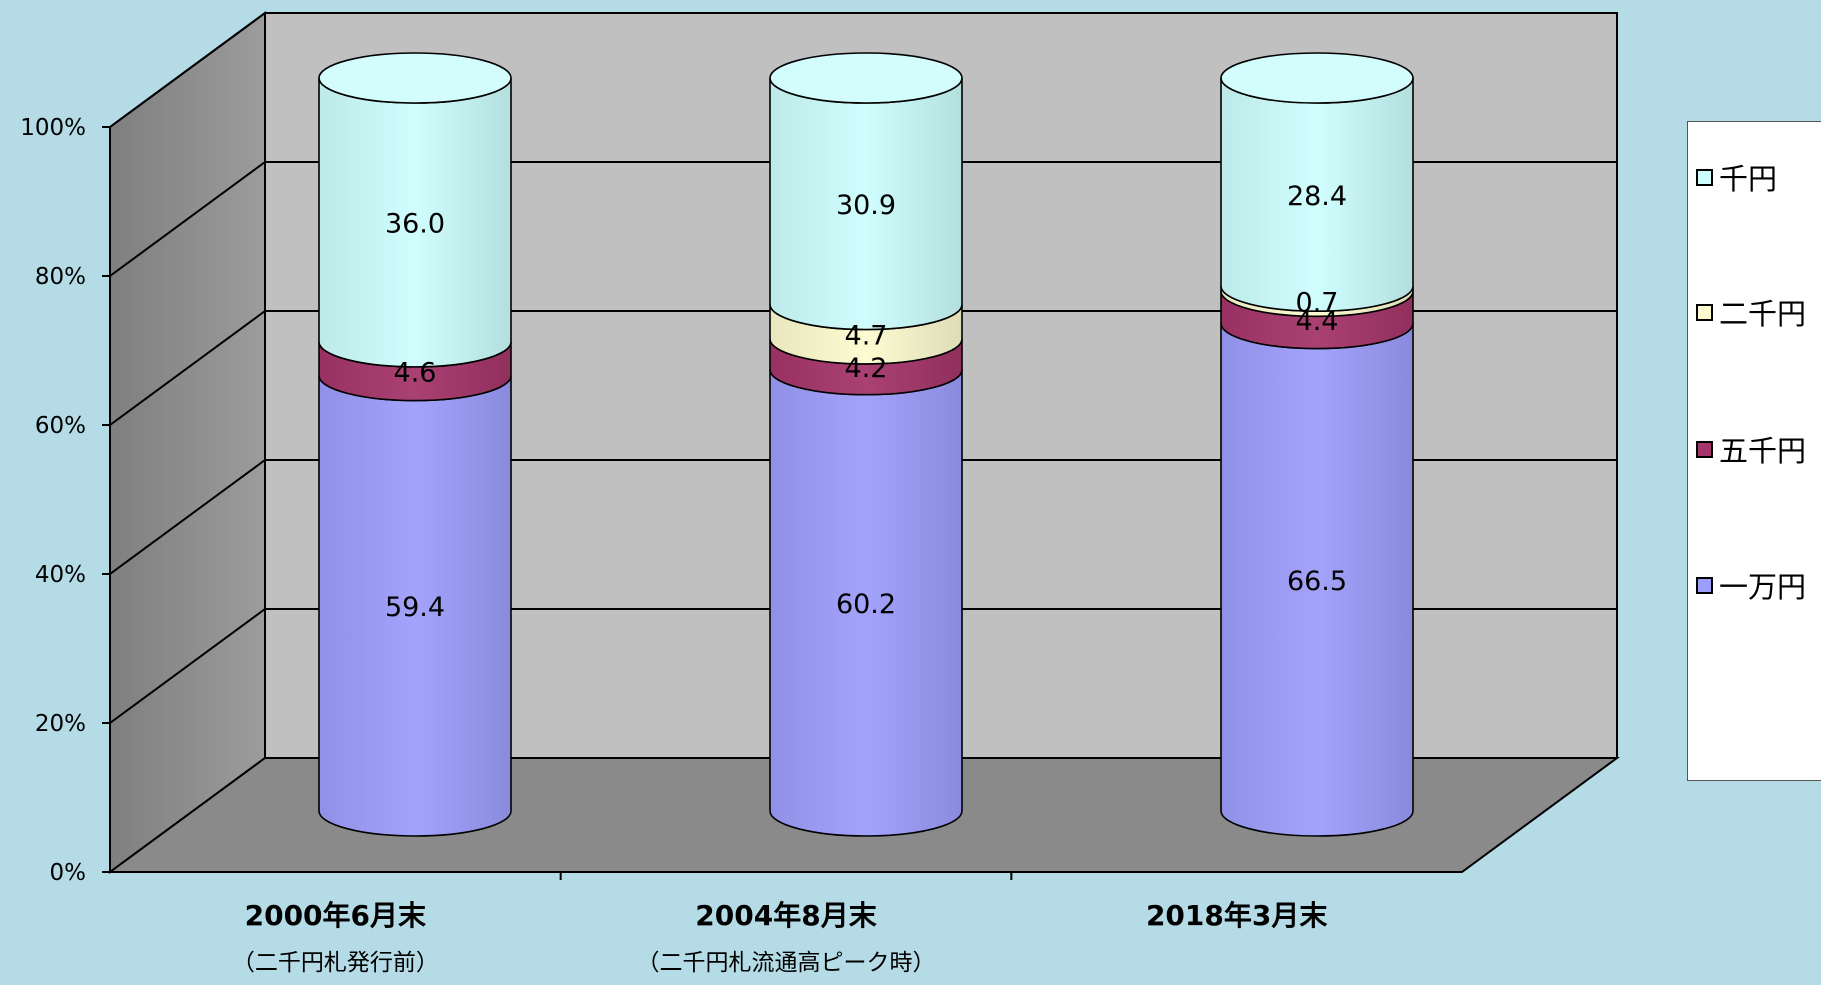 This screenshot has height=985, width=1821. I want to click on legend-label: 五千円, so click(1763, 451).